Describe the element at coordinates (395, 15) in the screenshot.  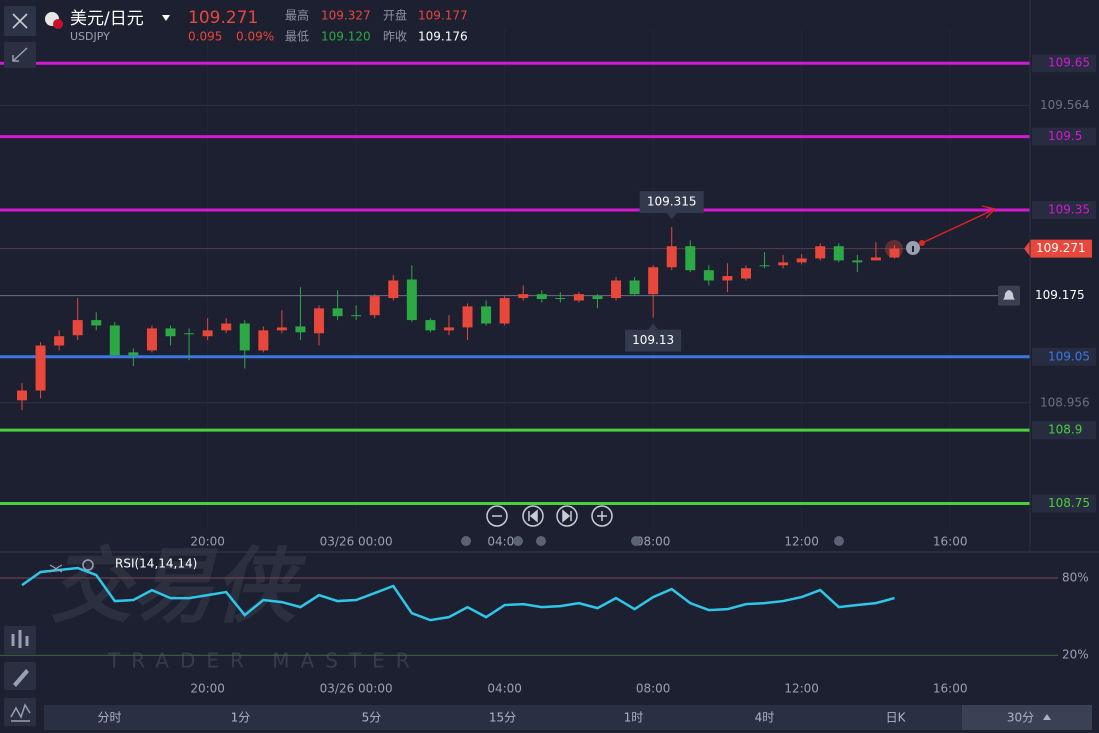
I see `stat-label: 开盘` at that location.